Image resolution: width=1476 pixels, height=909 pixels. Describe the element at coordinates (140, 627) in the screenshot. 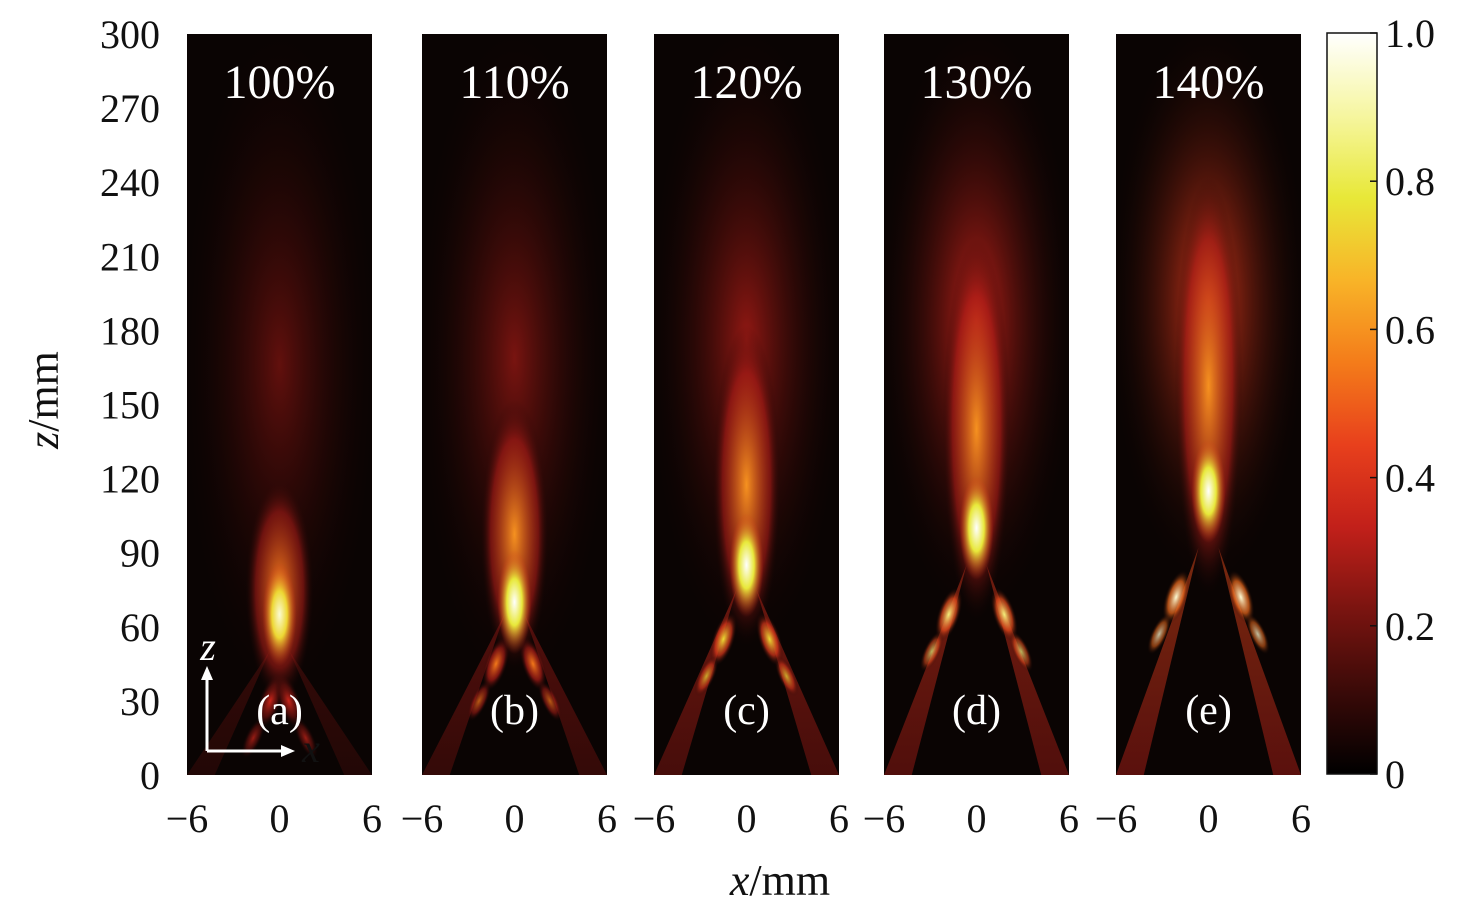

I see `y-tick-label: 60` at that location.